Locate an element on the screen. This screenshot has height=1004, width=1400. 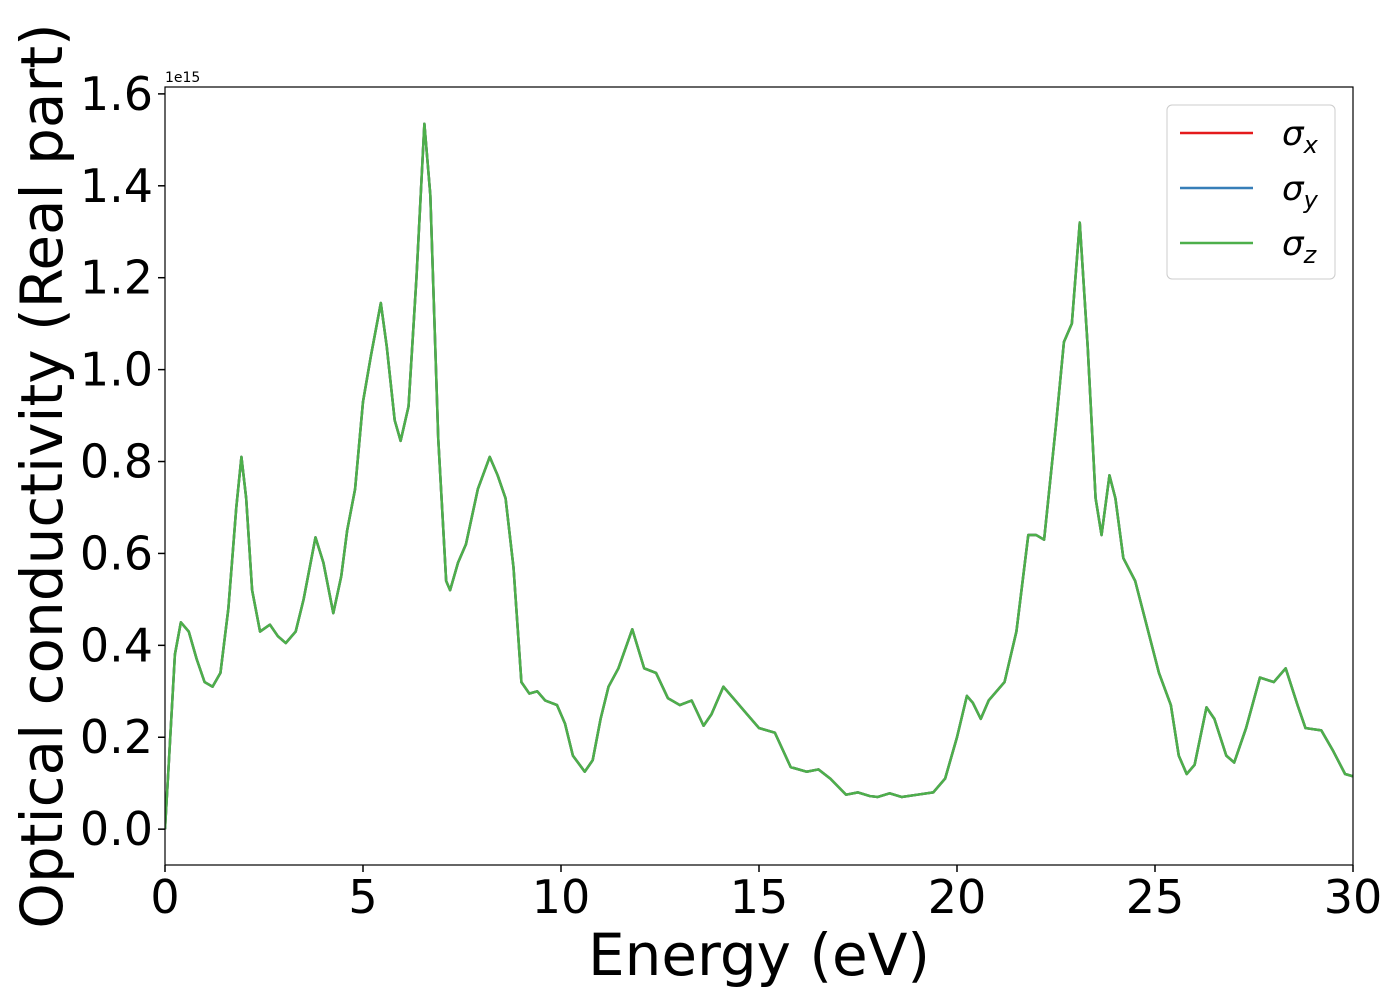
y-axis-label: Optical conductivity (Real part) is located at coordinates (42, 475).